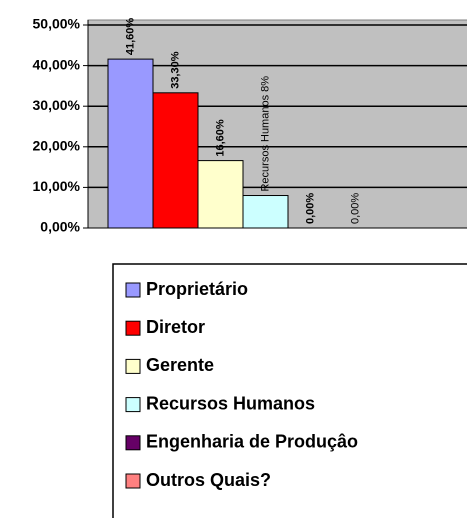 The width and height of the screenshot is (467, 518). I want to click on value-label: Recursos Humanos 8%, so click(265, 134).